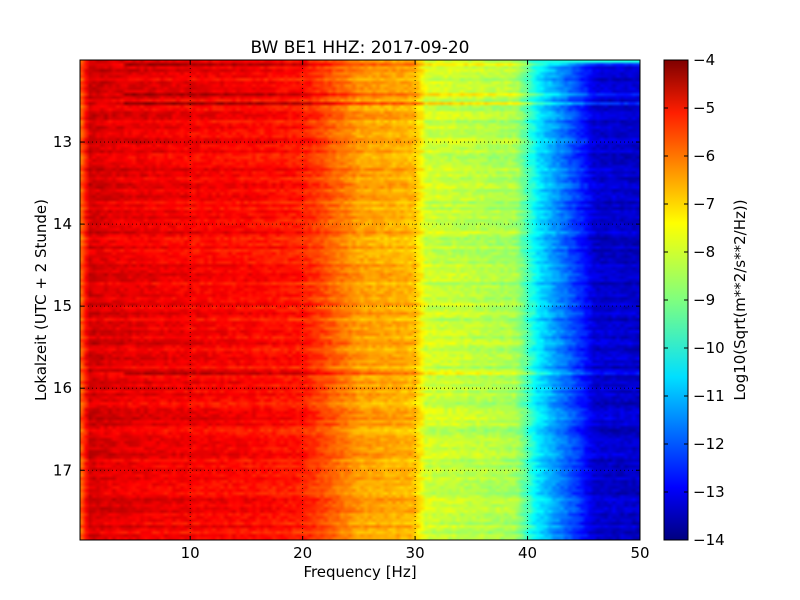  What do you see at coordinates (704, 156) in the screenshot?
I see `colorbar-tick-label: −6` at bounding box center [704, 156].